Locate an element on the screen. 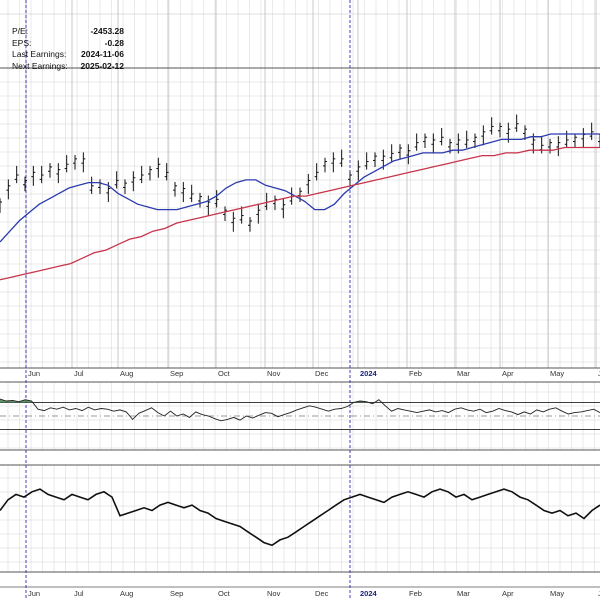 This screenshot has width=600, height=600. x-tick-label-top: Sep is located at coordinates (176, 373).